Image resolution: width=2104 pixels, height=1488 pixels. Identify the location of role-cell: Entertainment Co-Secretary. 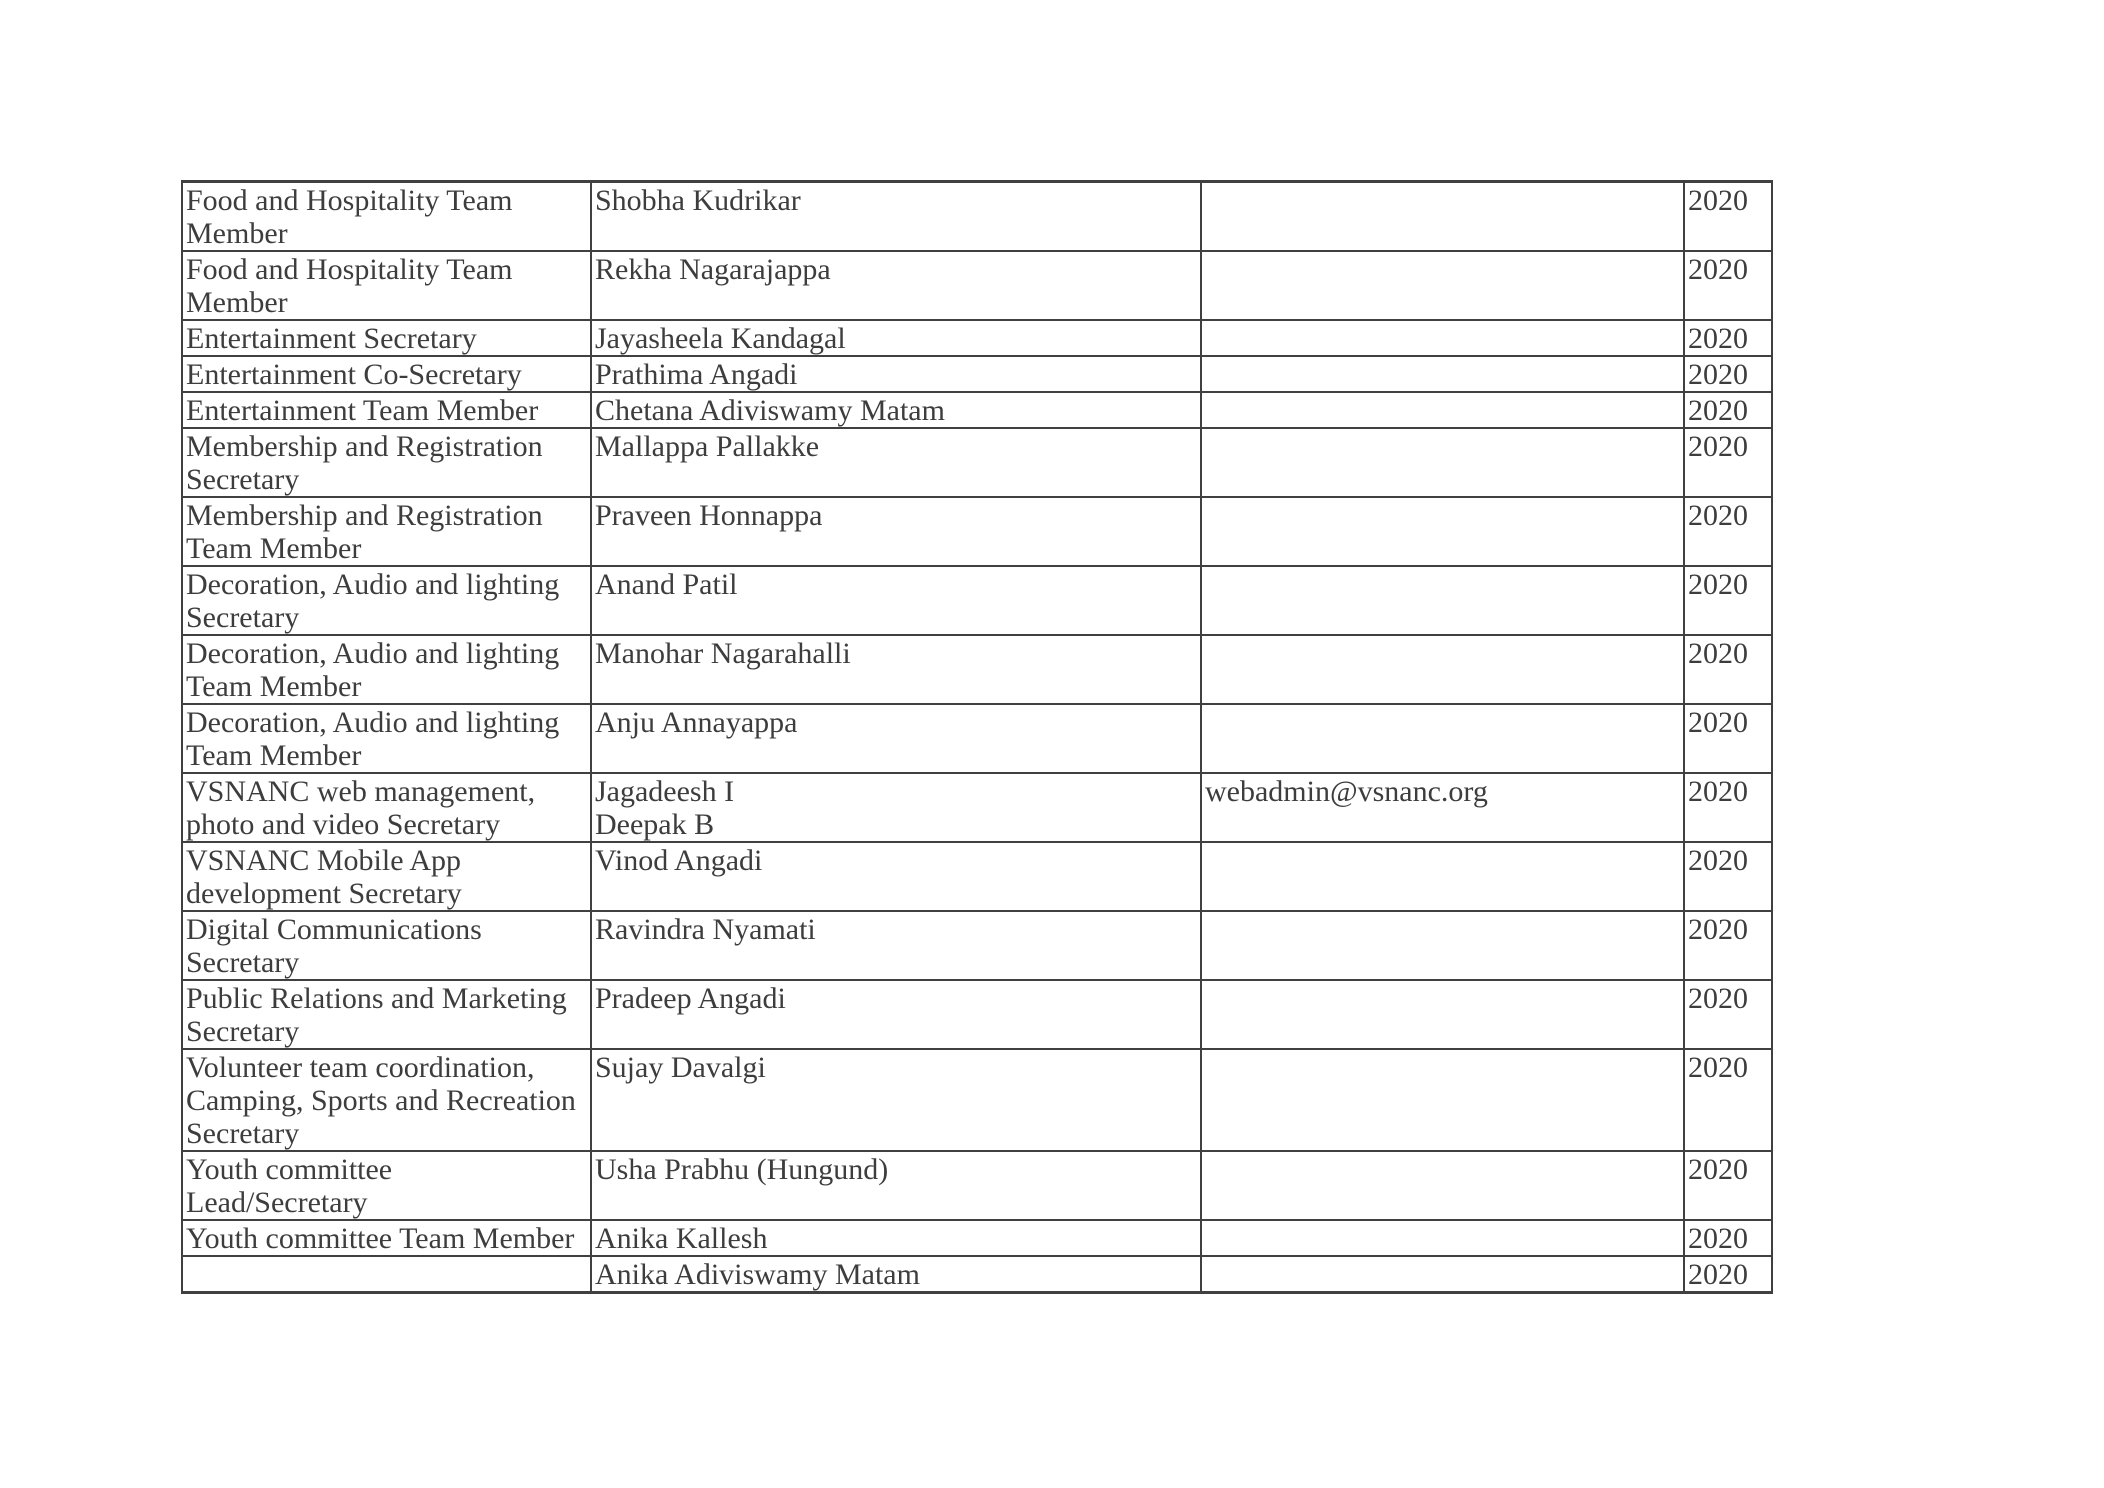
(386, 374).